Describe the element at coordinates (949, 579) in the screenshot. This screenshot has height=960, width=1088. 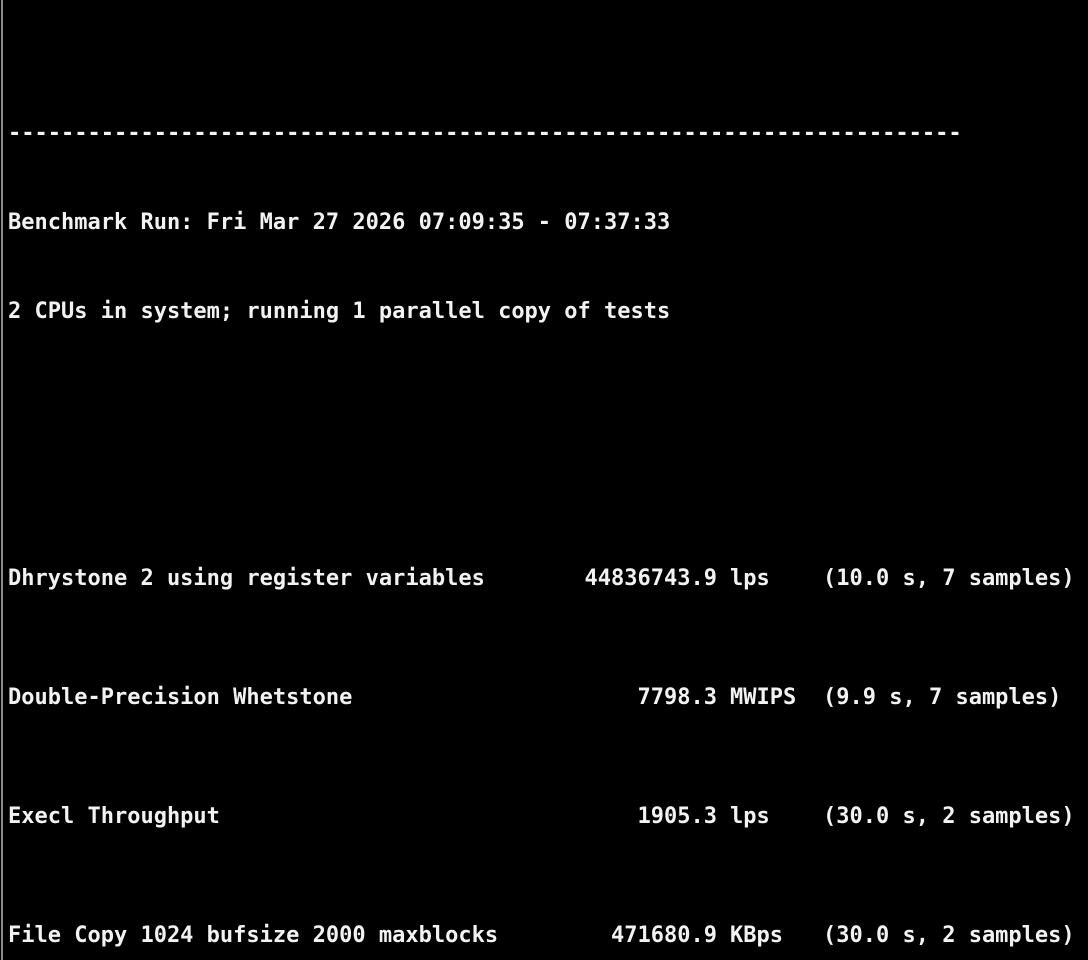
I see `test-detail: (10.0 s, 7 samples)` at that location.